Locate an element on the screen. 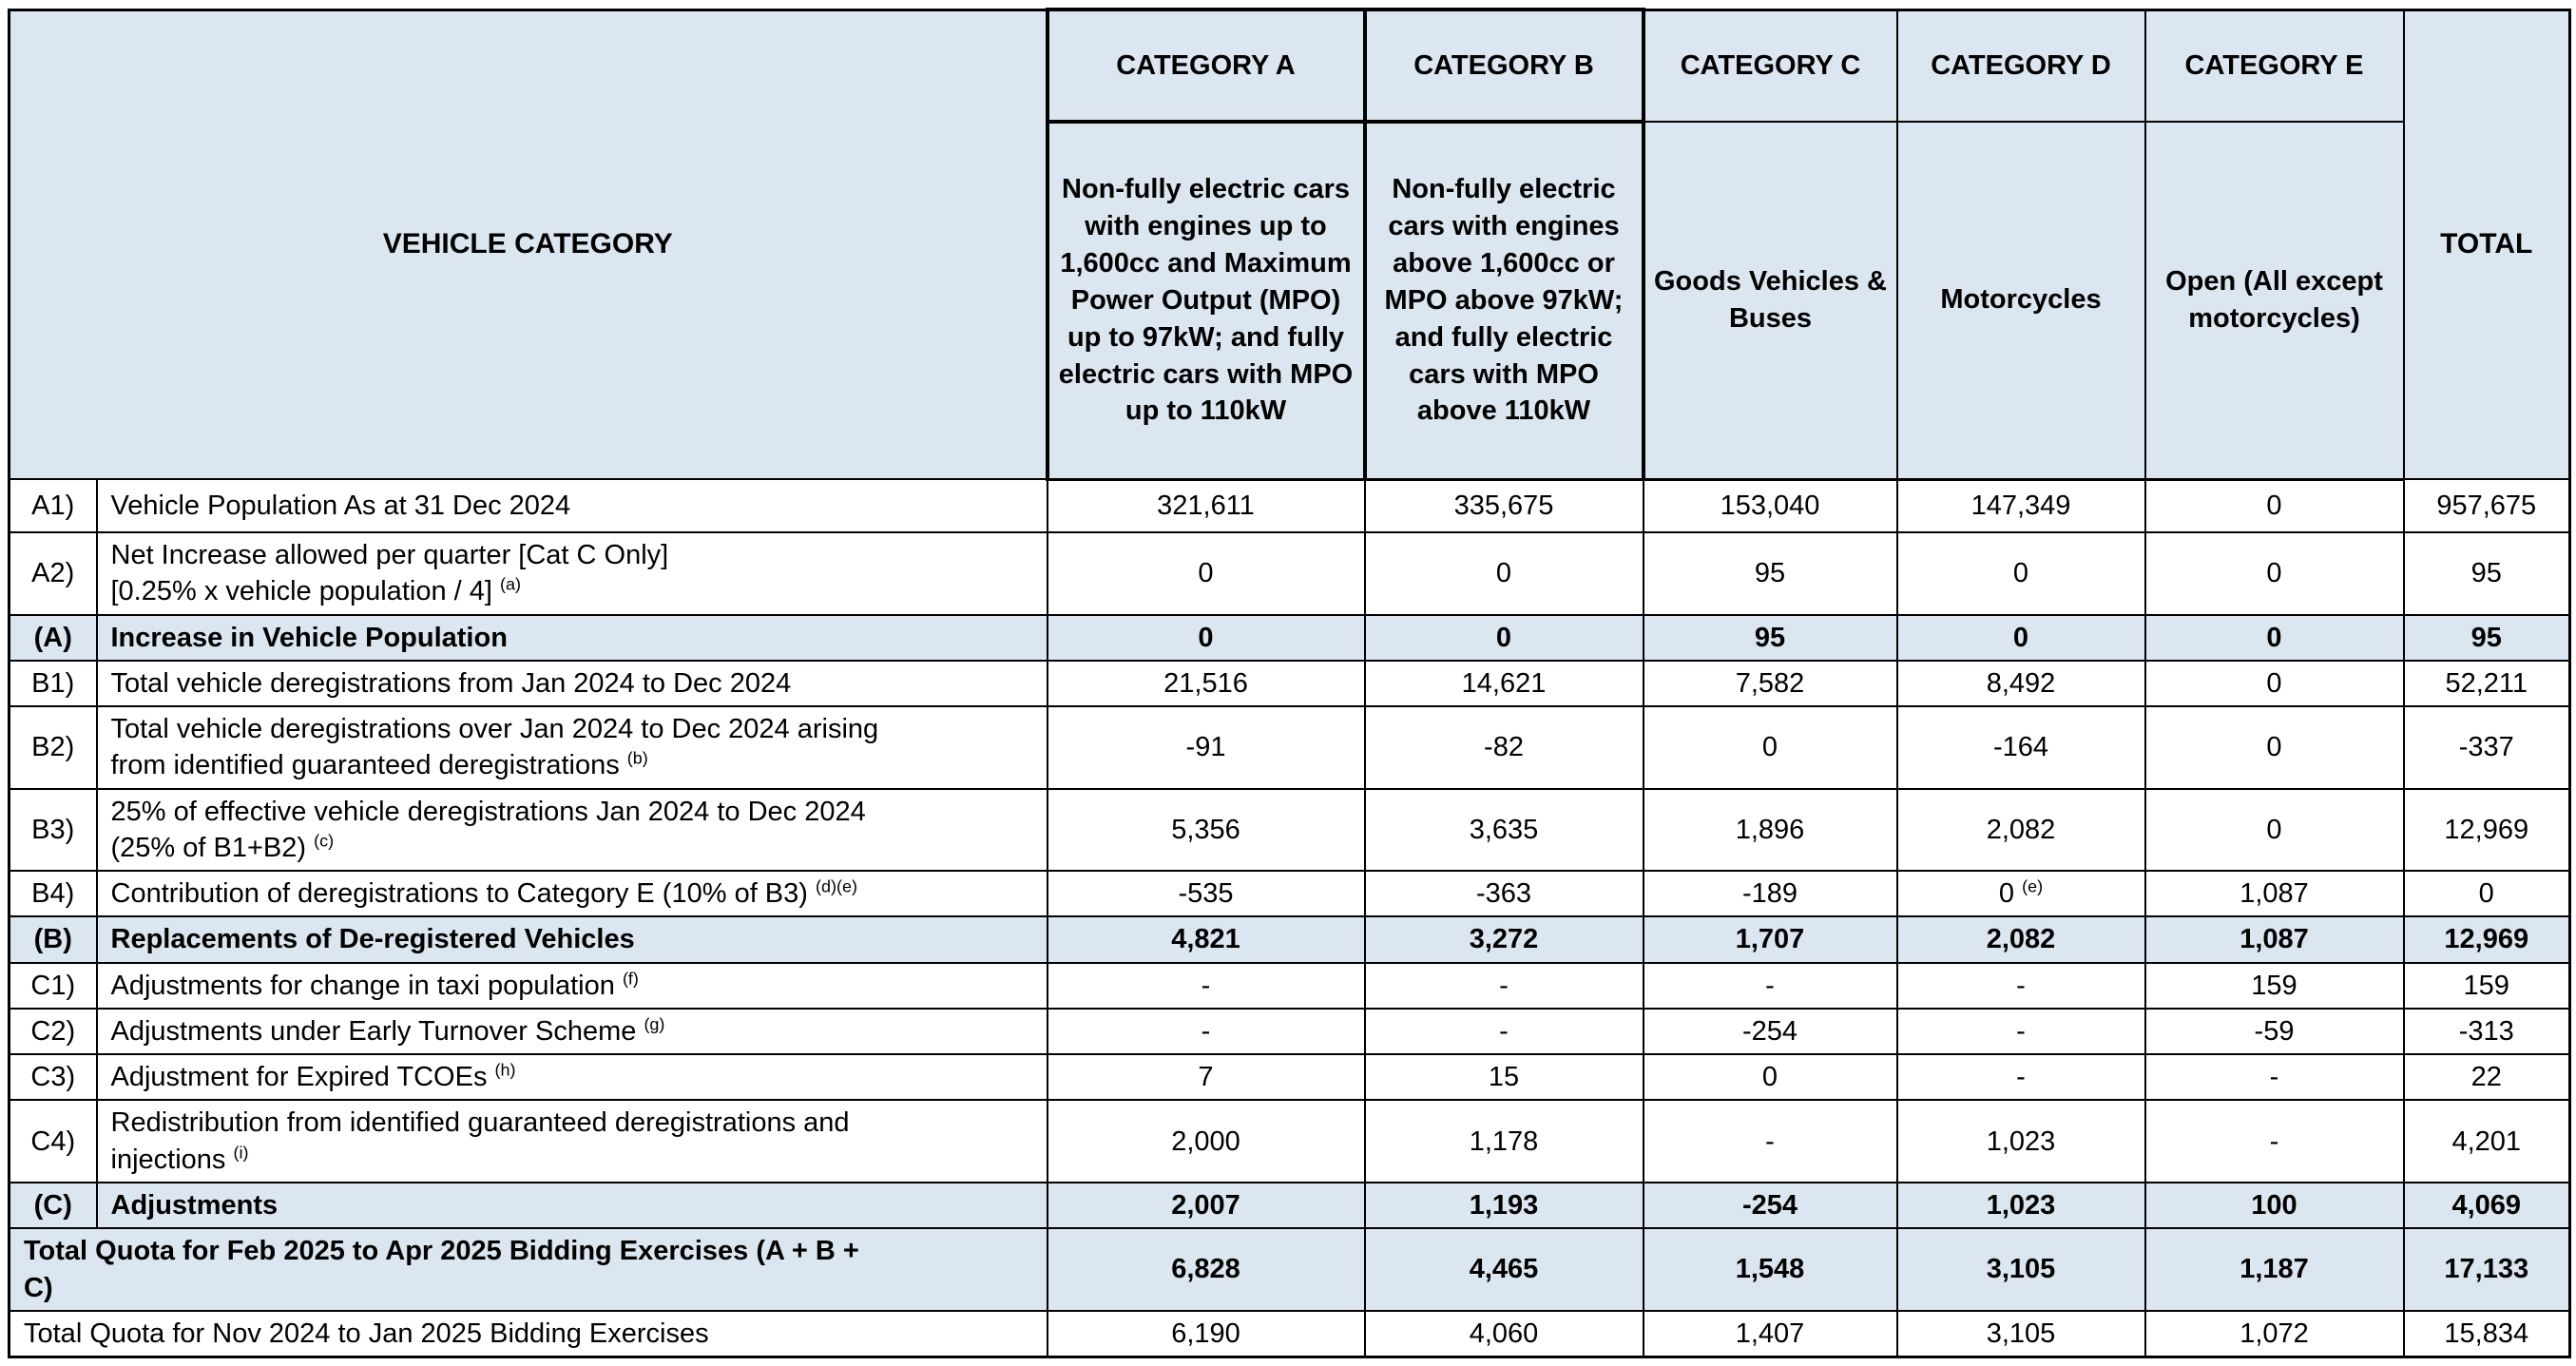  value-cell-category-c: 95 is located at coordinates (1770, 637).